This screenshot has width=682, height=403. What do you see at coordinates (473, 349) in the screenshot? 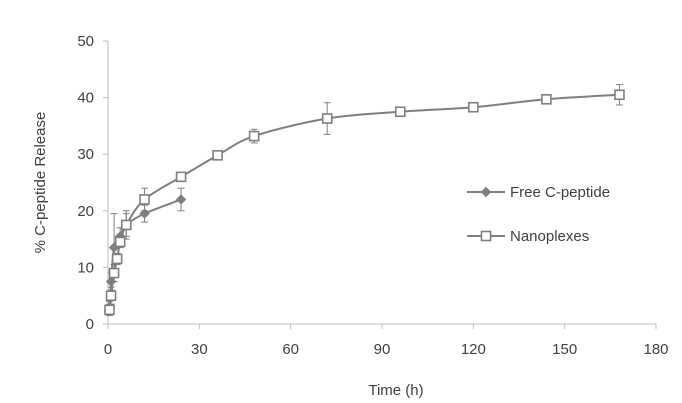
I see `x-tick-label: 120` at bounding box center [473, 349].